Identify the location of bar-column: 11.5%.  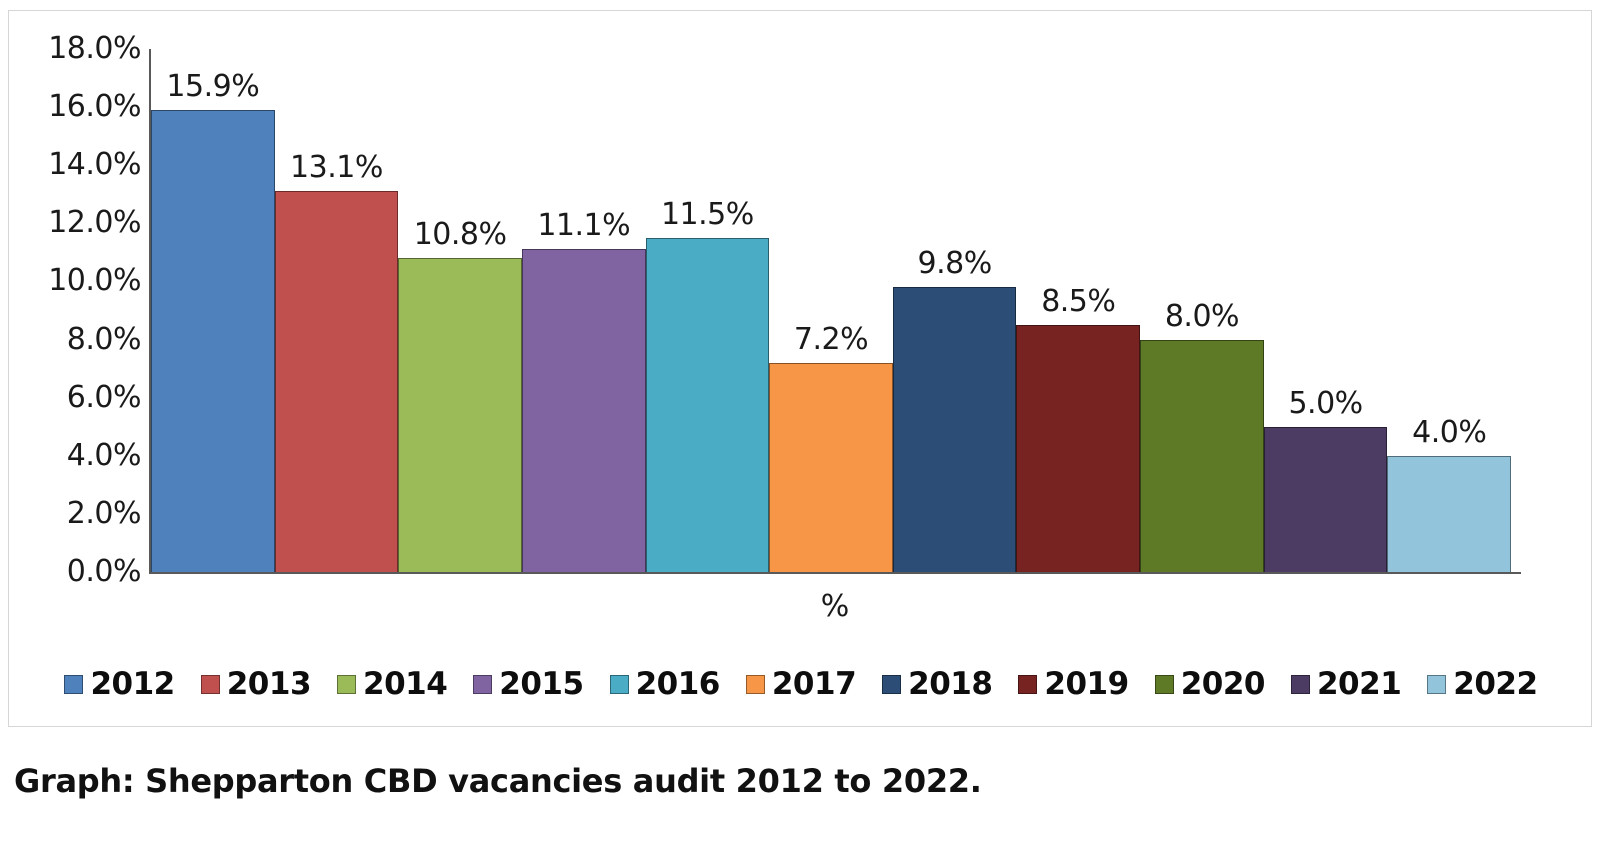
(707, 310).